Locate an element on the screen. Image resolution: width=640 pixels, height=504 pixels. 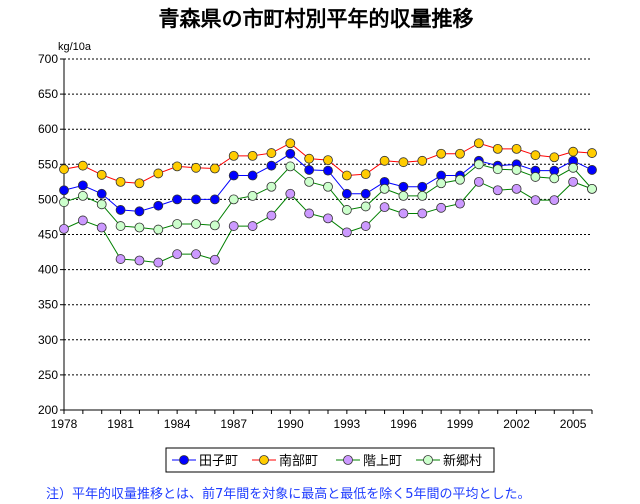
legend-label: 新郷村 is located at coordinates (462, 461).